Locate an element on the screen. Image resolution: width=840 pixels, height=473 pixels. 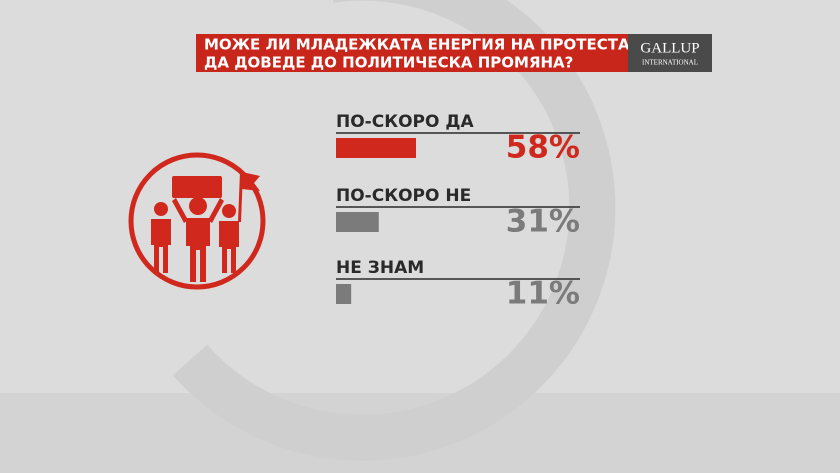
value-label: 11% is located at coordinates (543, 294).